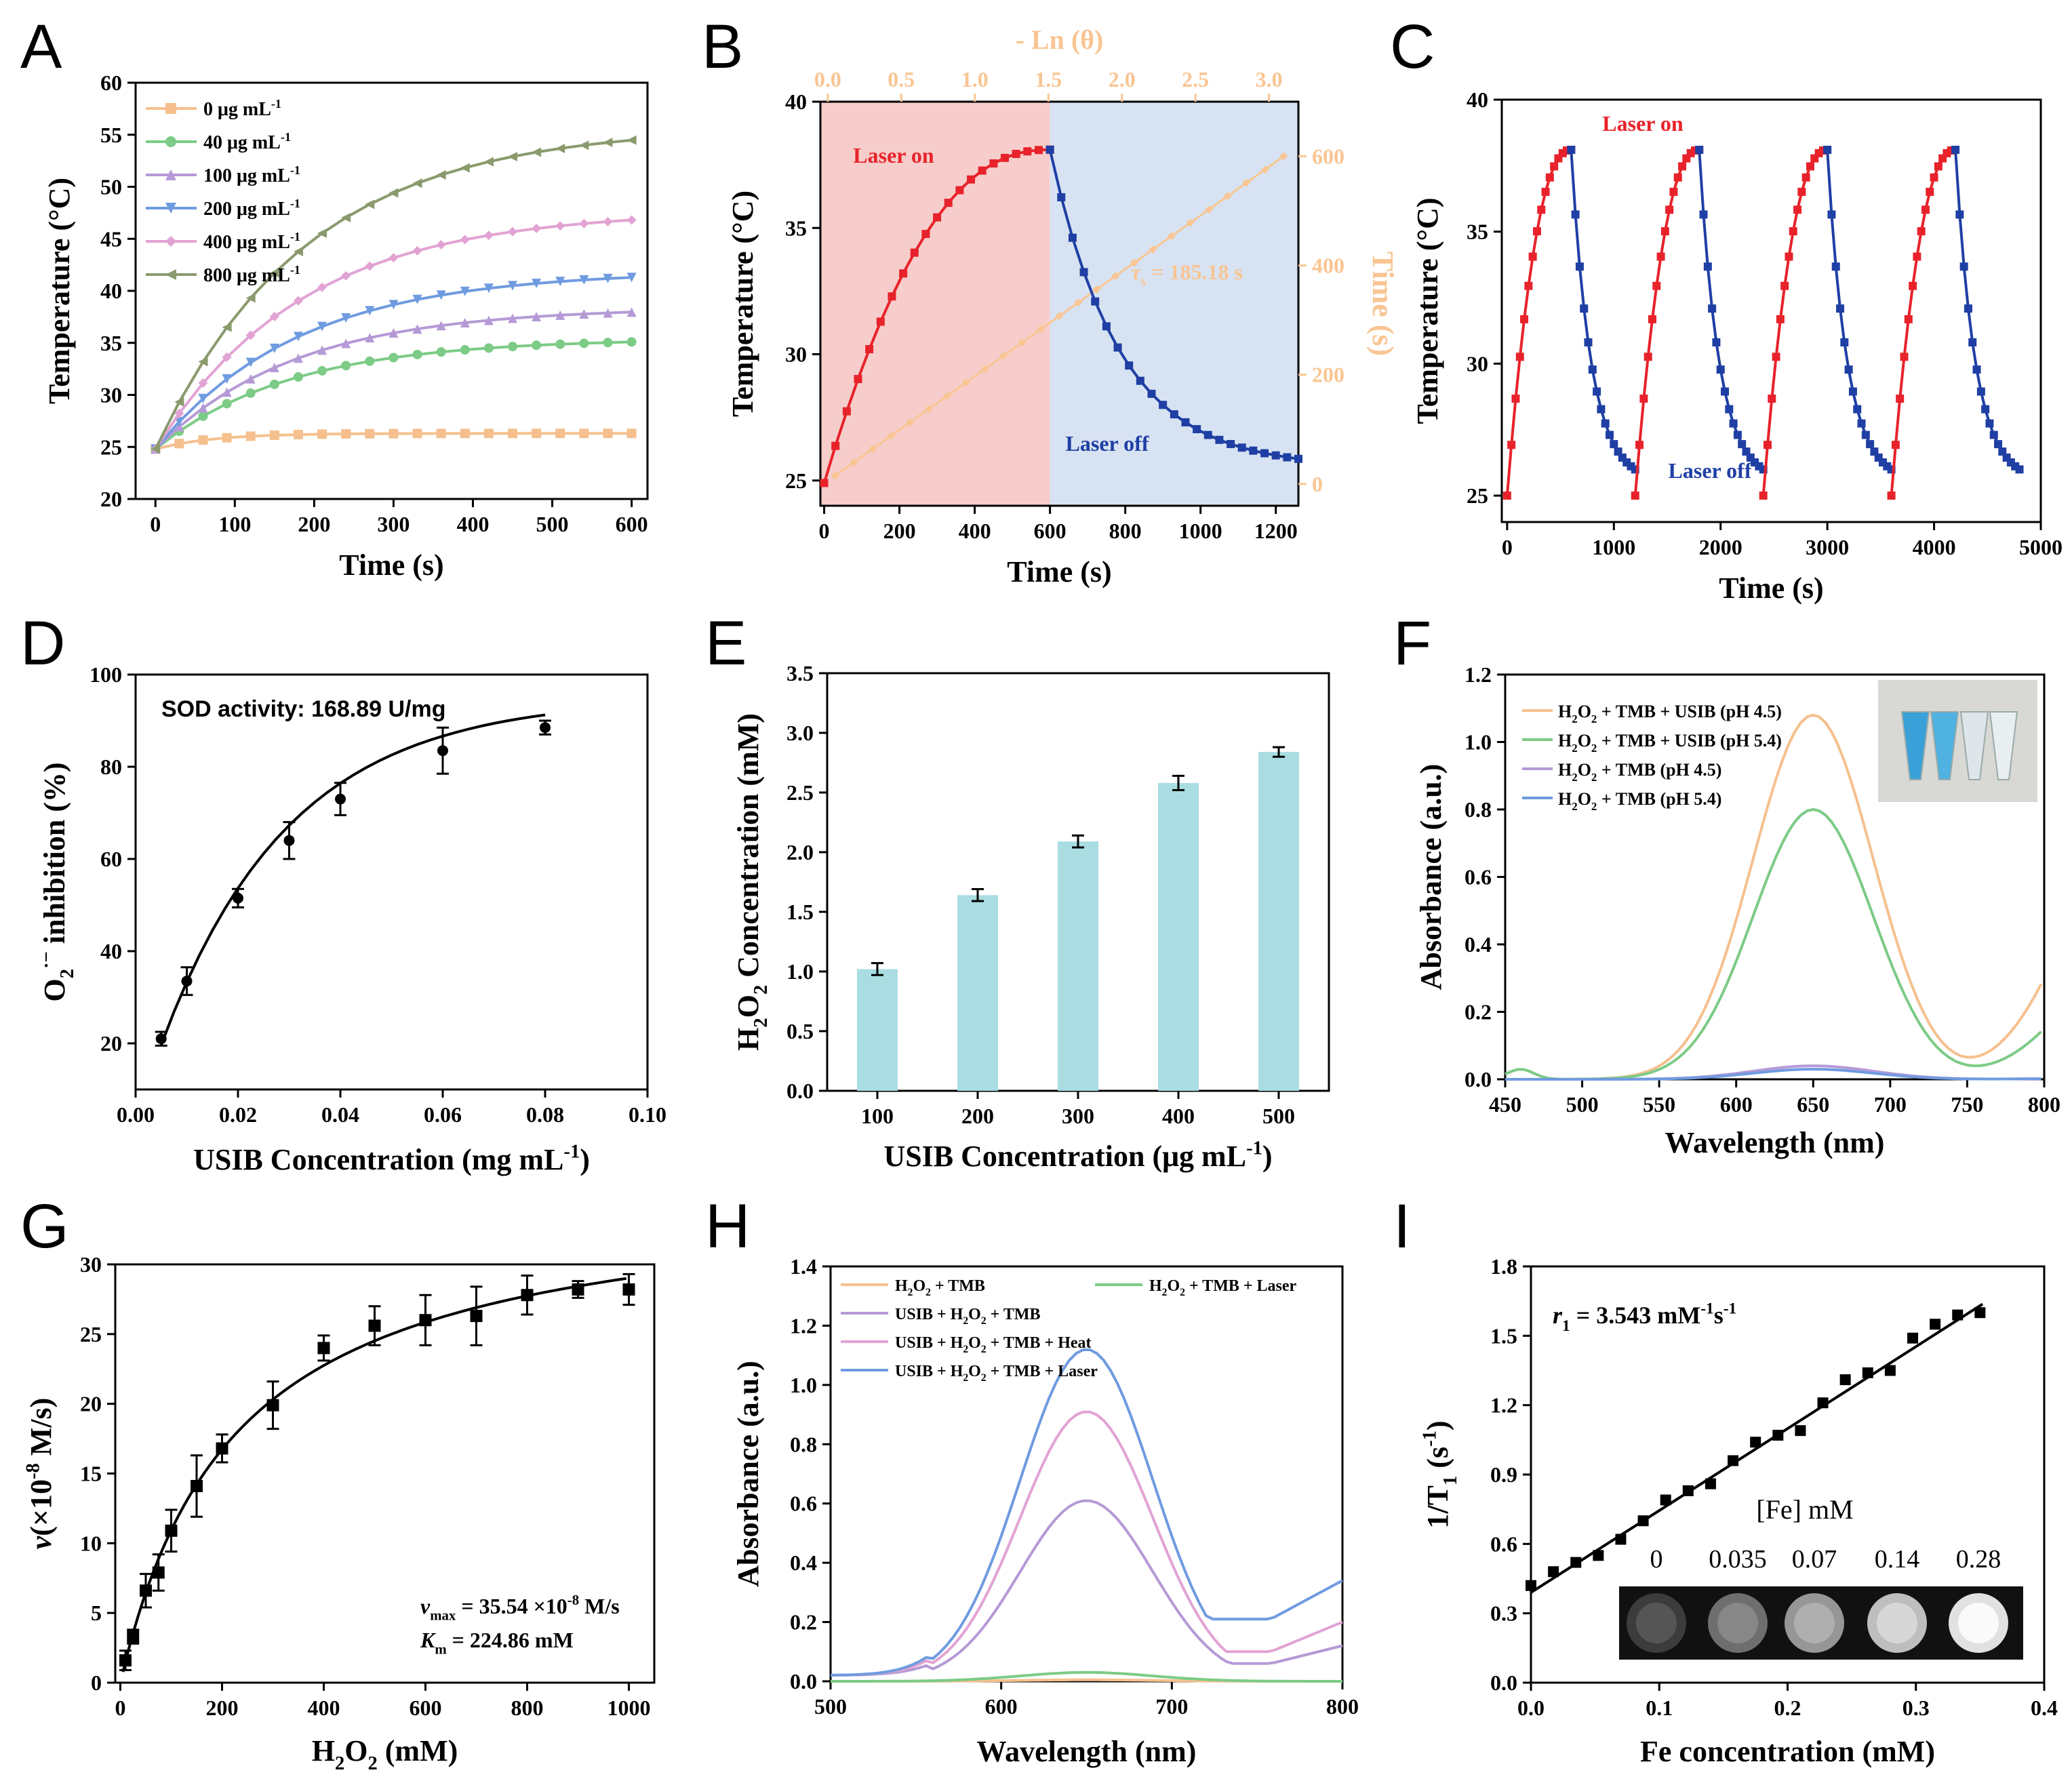 The image size is (2072, 1783). What do you see at coordinates (1659, 1105) in the screenshot?
I see `x-tick-label: 550` at bounding box center [1659, 1105].